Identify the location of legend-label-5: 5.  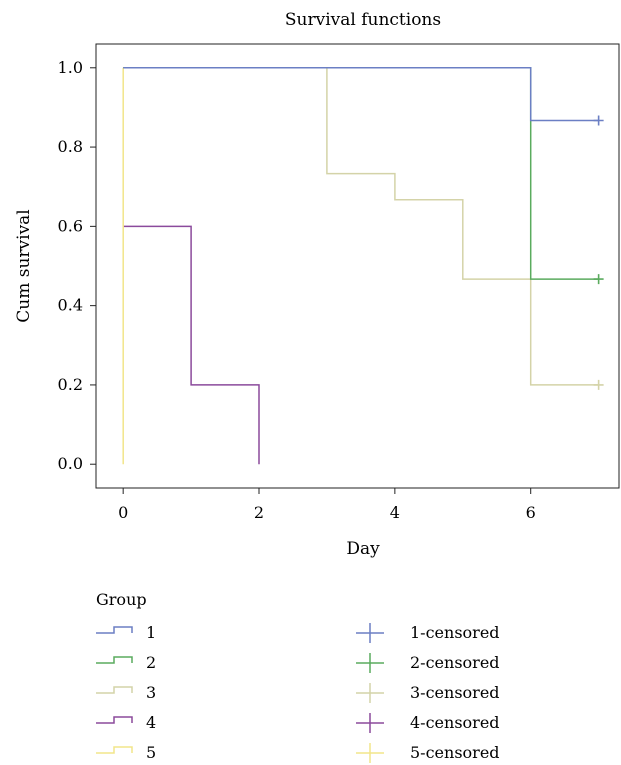
(151, 752).